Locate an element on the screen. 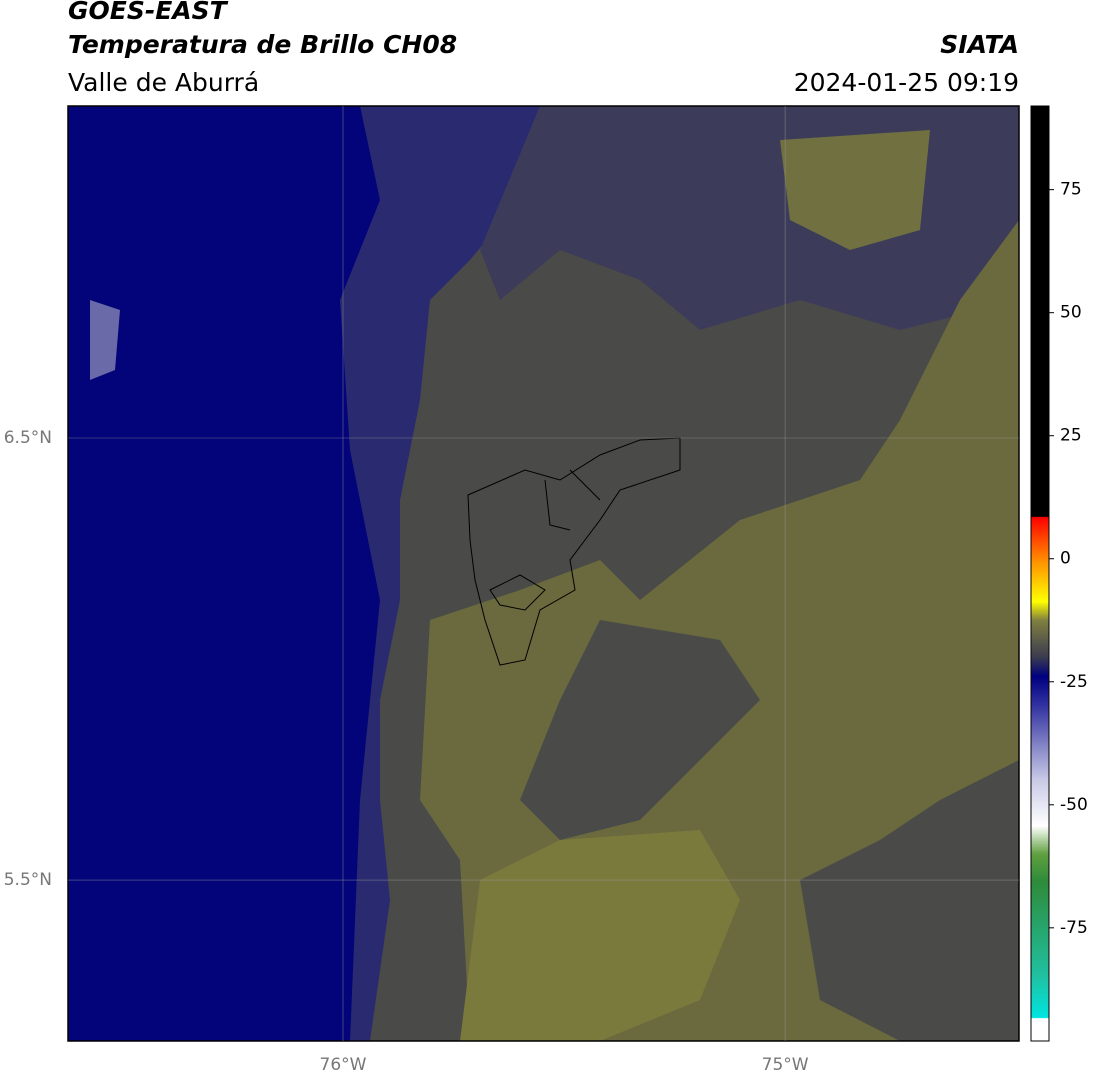 The height and width of the screenshot is (1078, 1094). colorbar-tick-label: 0 is located at coordinates (1065, 559).